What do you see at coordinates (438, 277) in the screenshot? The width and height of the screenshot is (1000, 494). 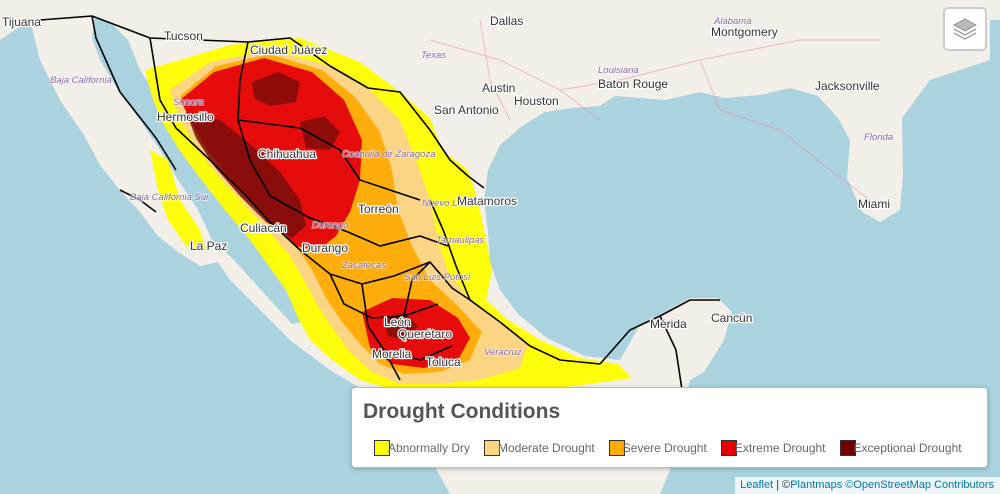 I see `map-label: San Luis Potosí` at bounding box center [438, 277].